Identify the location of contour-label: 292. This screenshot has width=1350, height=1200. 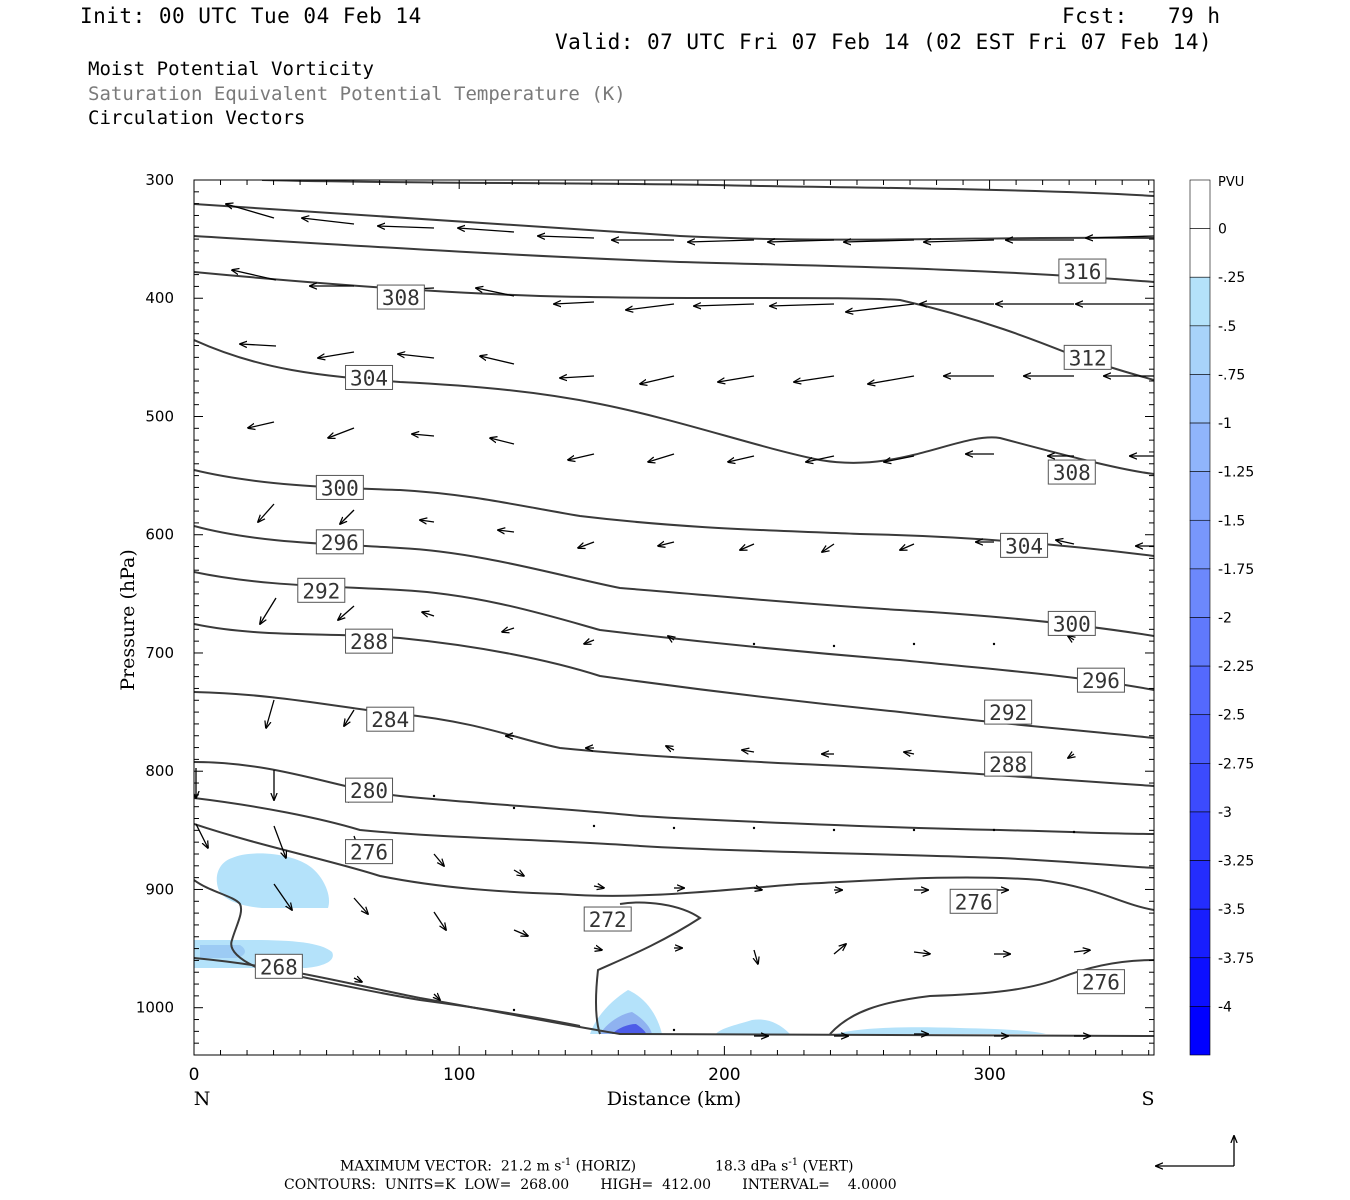
(321, 590).